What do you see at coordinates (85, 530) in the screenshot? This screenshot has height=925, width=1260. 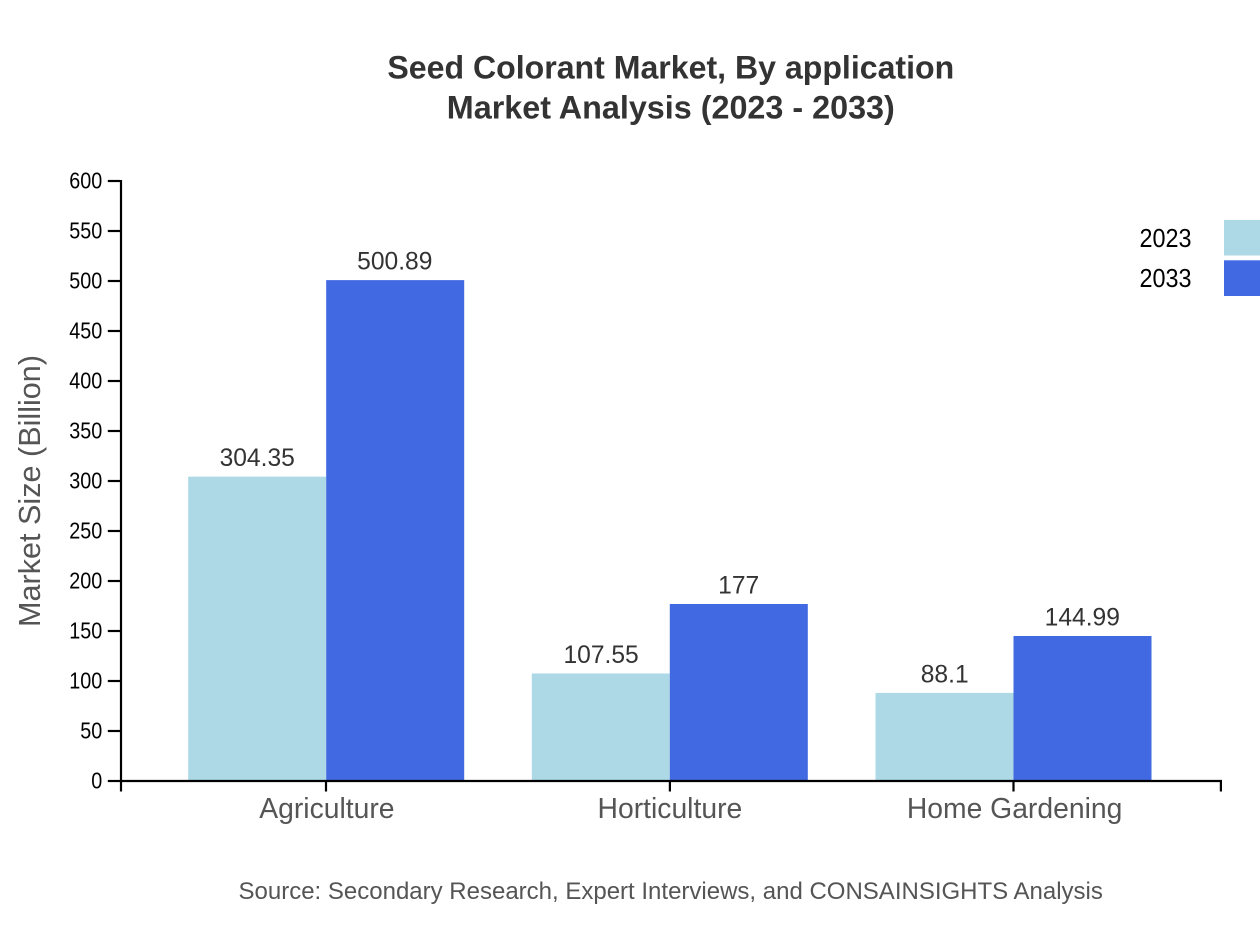 I see `svg-text: 250` at bounding box center [85, 530].